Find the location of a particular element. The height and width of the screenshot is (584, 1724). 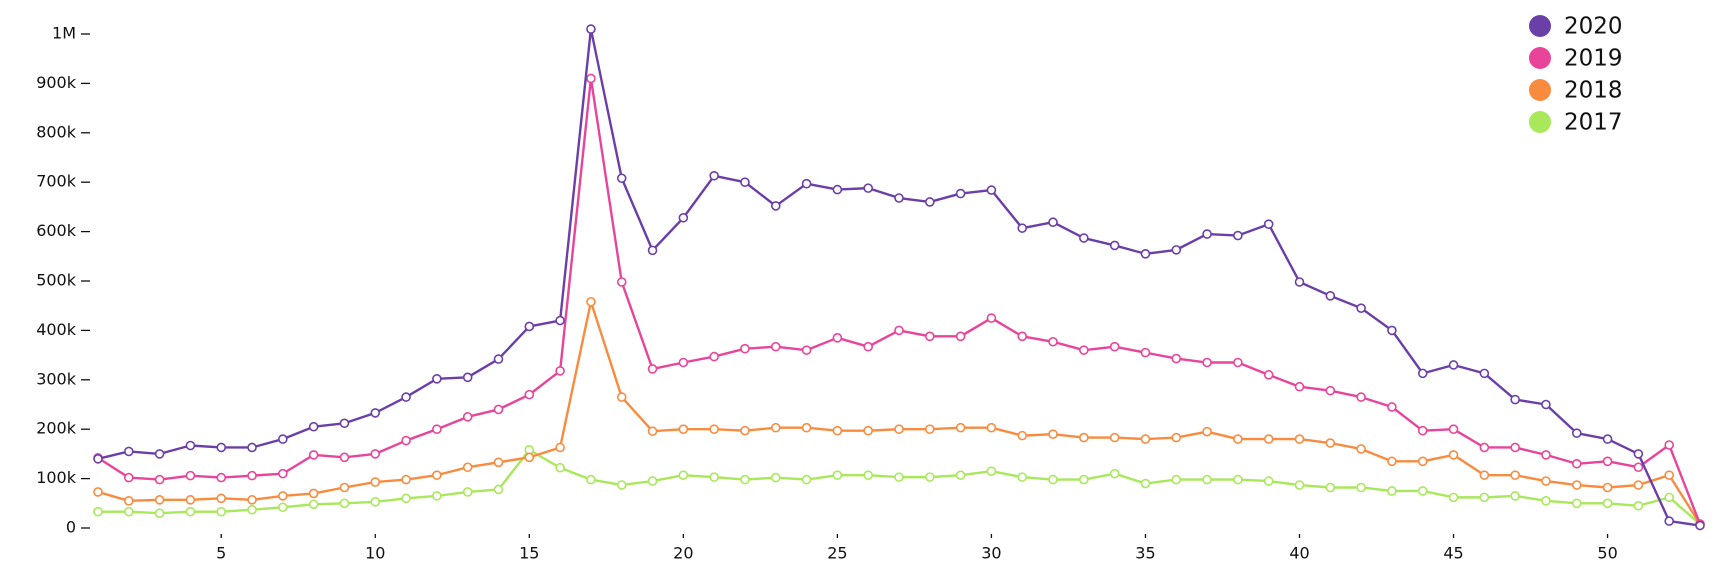

y-tick-label: 0 is located at coordinates (71, 527).